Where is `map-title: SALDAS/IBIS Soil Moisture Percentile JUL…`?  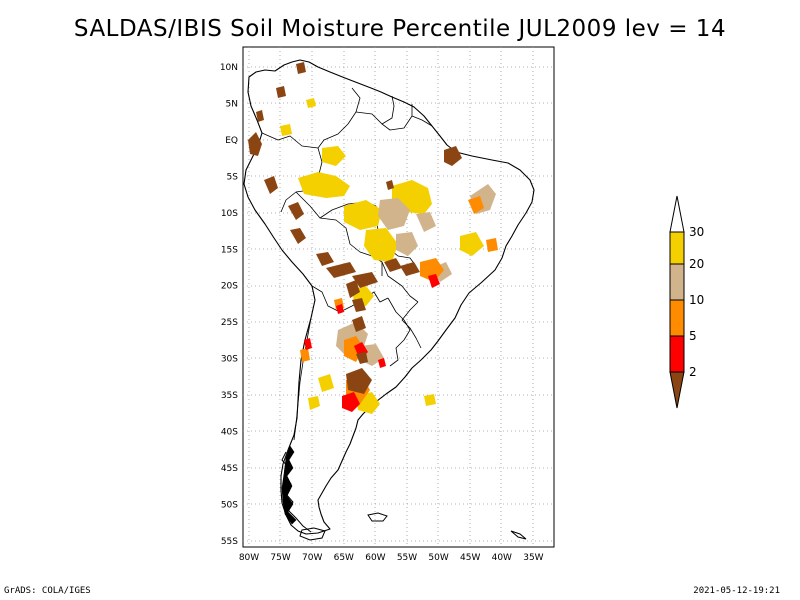 map-title: SALDAS/IBIS Soil Moisture Percentile JUL… is located at coordinates (400, 29).